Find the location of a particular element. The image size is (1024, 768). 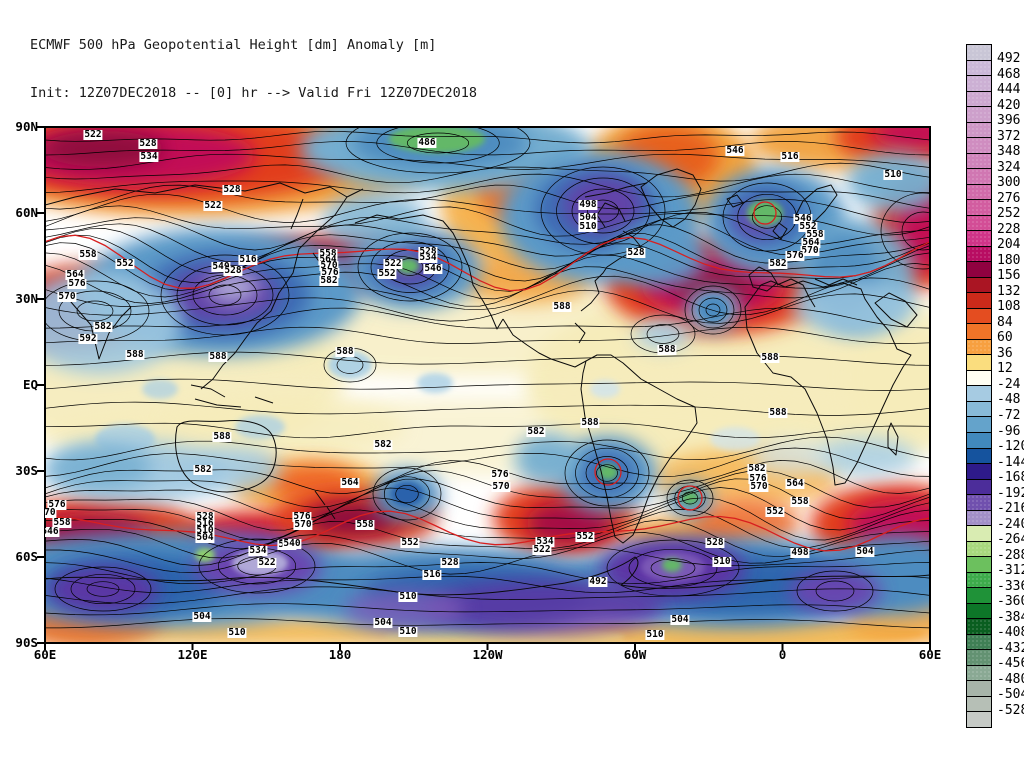

colorbar-tick-label: 348 is located at coordinates (1009, 152).